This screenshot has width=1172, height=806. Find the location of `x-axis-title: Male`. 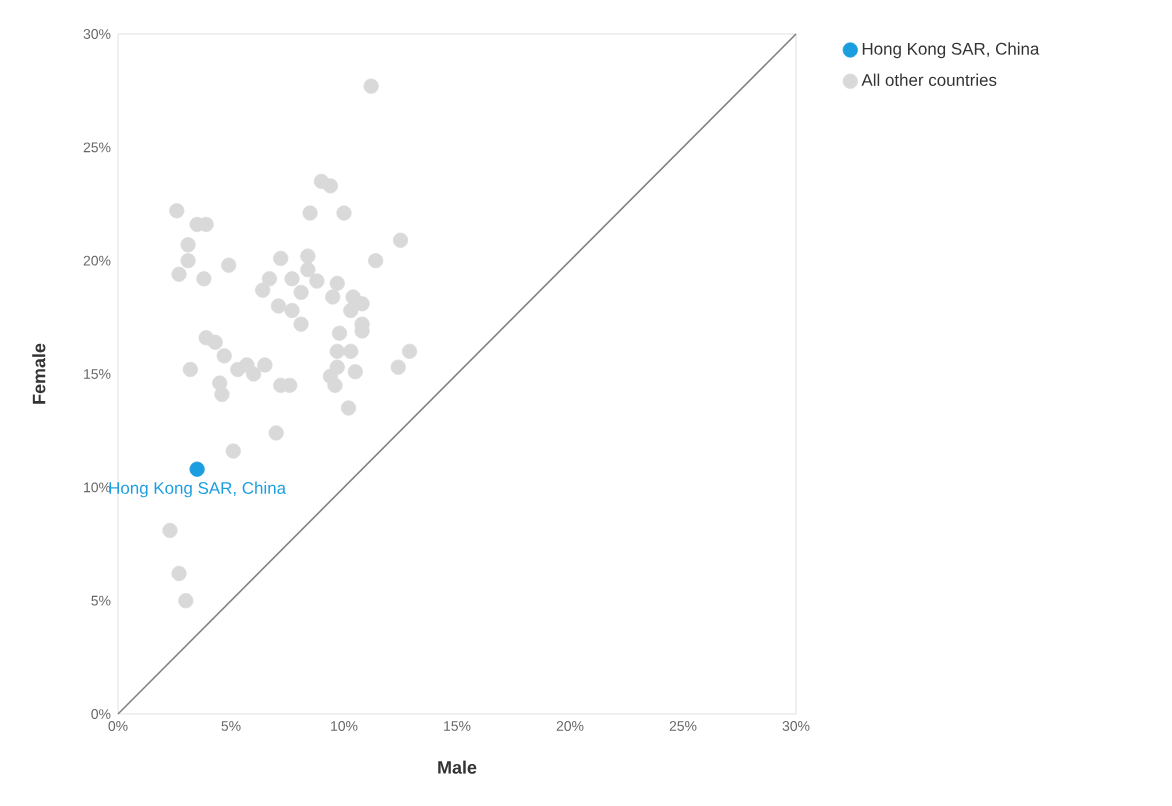

x-axis-title: Male is located at coordinates (457, 767).